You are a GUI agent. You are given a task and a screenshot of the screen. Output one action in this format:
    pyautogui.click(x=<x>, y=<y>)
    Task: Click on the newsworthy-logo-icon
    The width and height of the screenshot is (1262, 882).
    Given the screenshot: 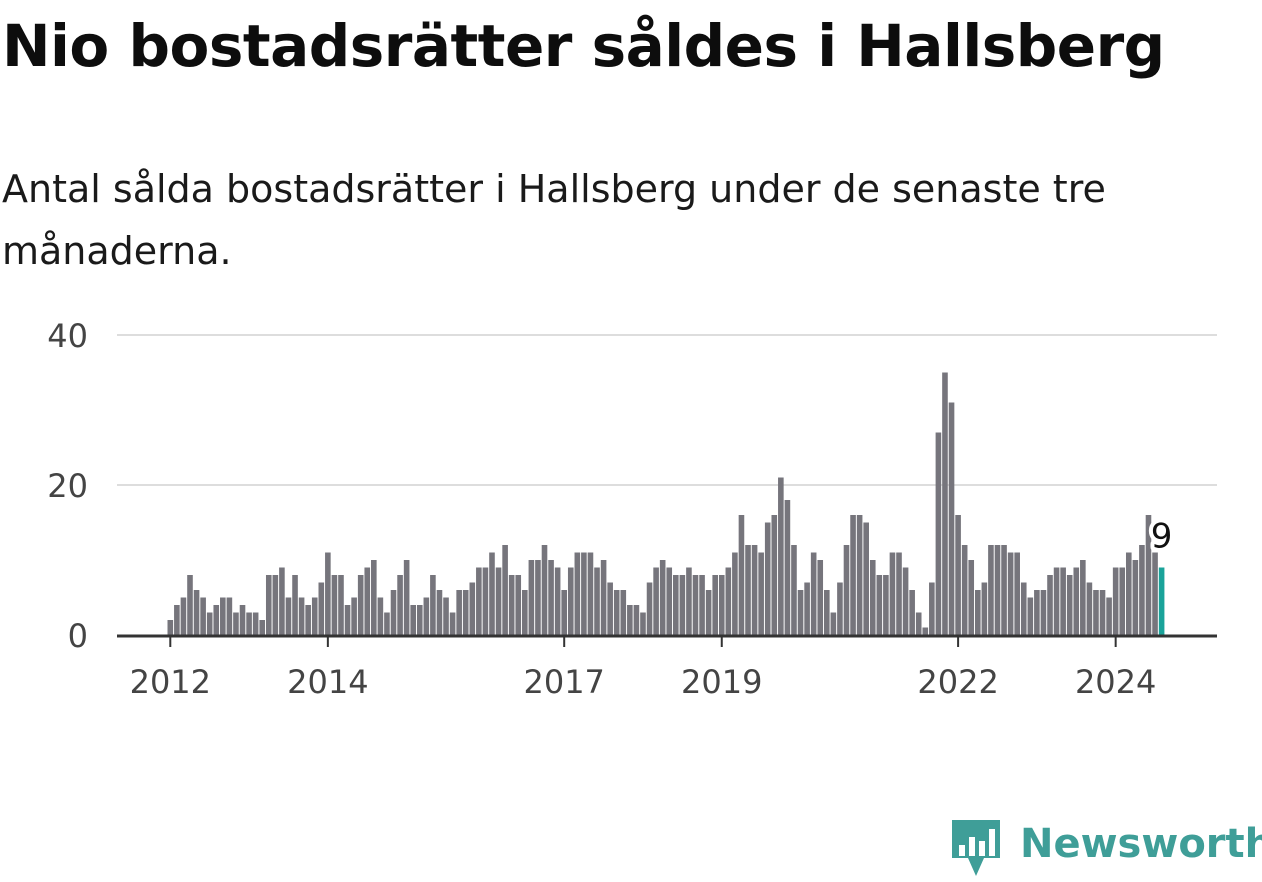 What is the action you would take?
    pyautogui.click(x=976, y=848)
    